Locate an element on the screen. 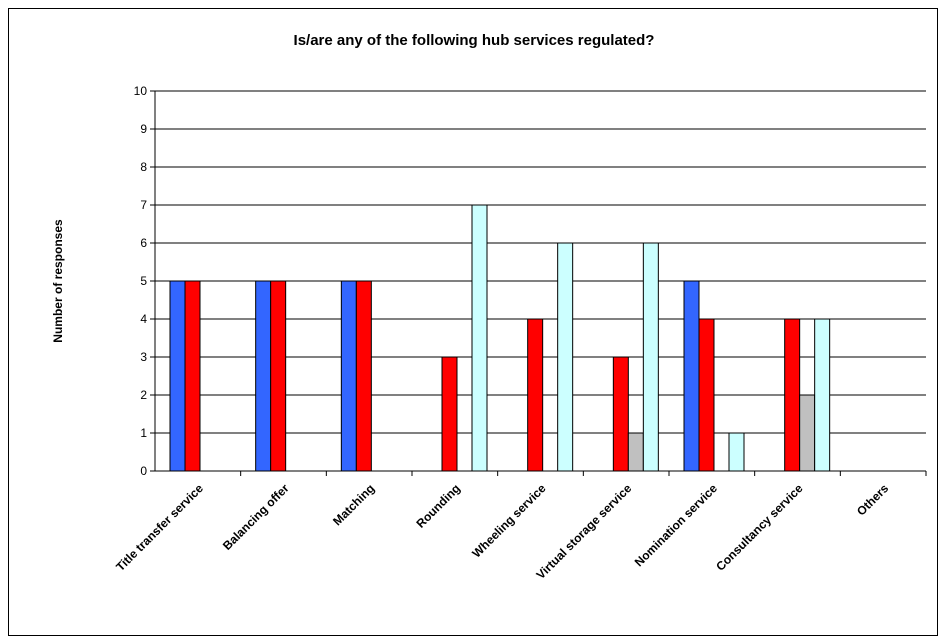 Image resolution: width=948 pixels, height=644 pixels. x-category-label: Balancing offer is located at coordinates (256, 517).